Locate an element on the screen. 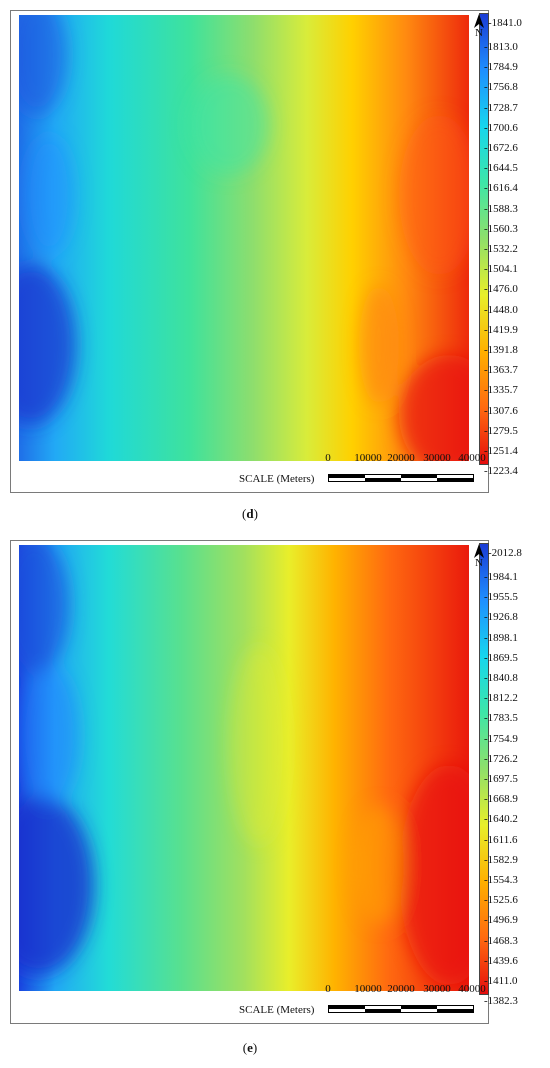 This screenshot has width=550, height=1068. legend-label: -1616.4 is located at coordinates (501, 188).